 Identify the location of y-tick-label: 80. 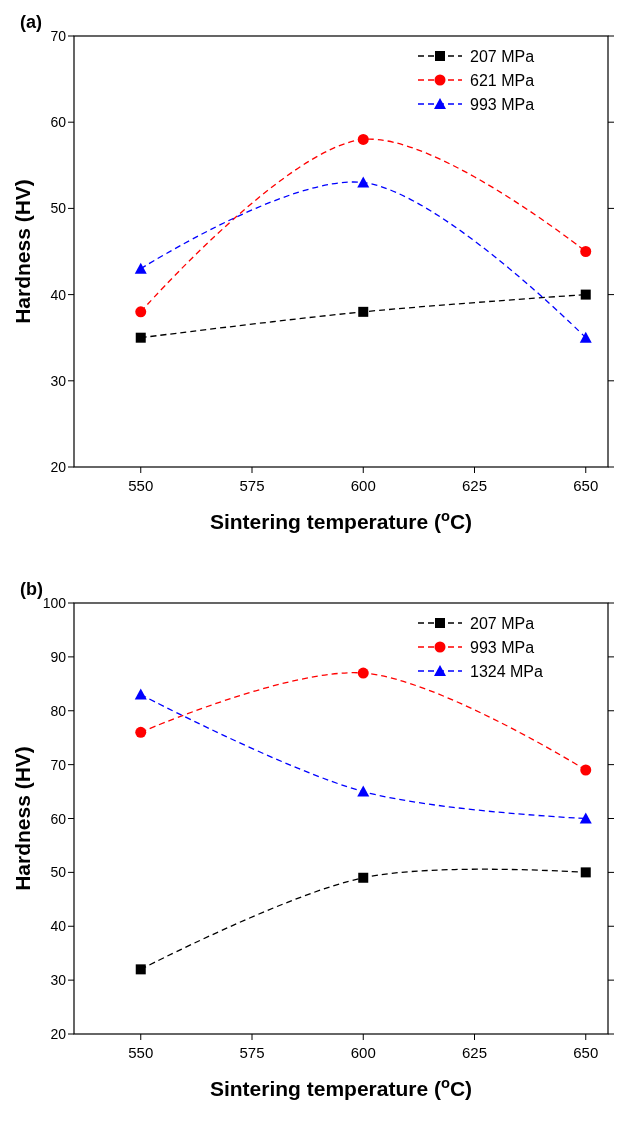
(58, 710).